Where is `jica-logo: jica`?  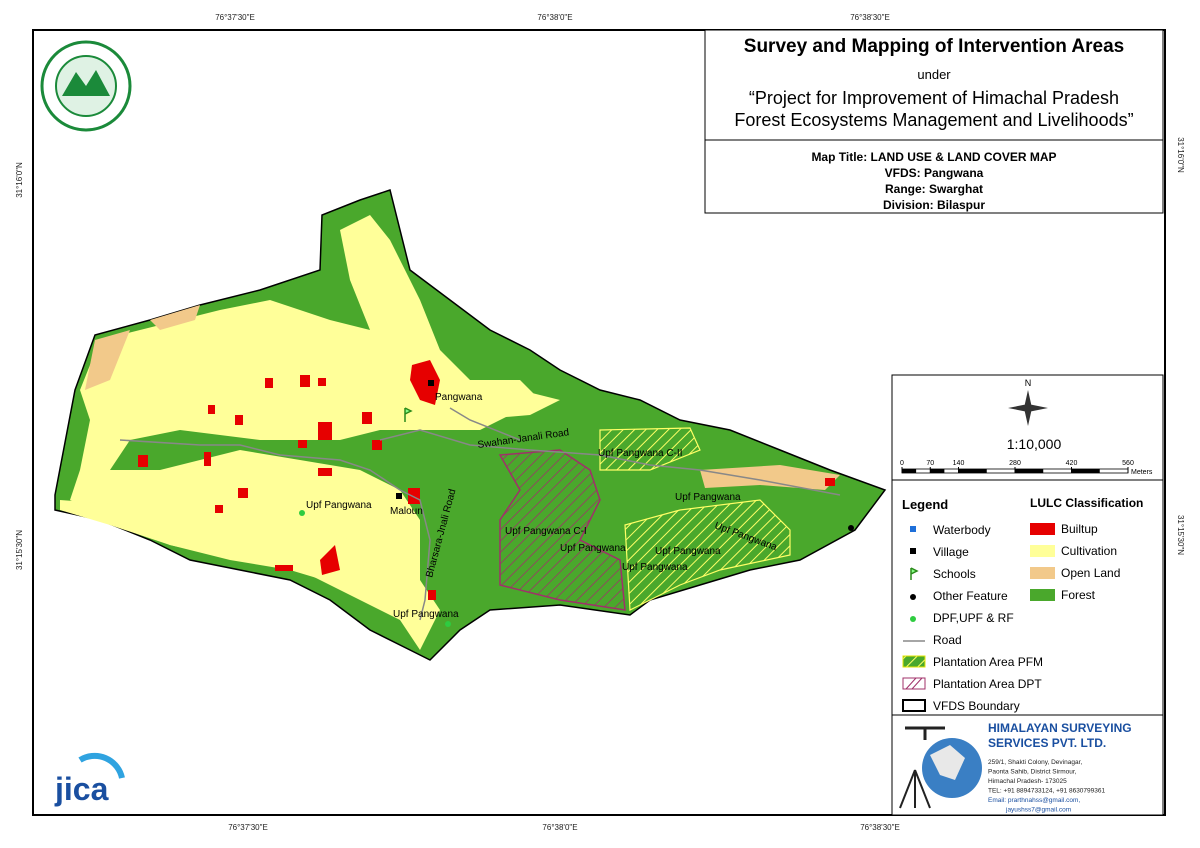
jica-logo: jica is located at coordinates (89, 779).